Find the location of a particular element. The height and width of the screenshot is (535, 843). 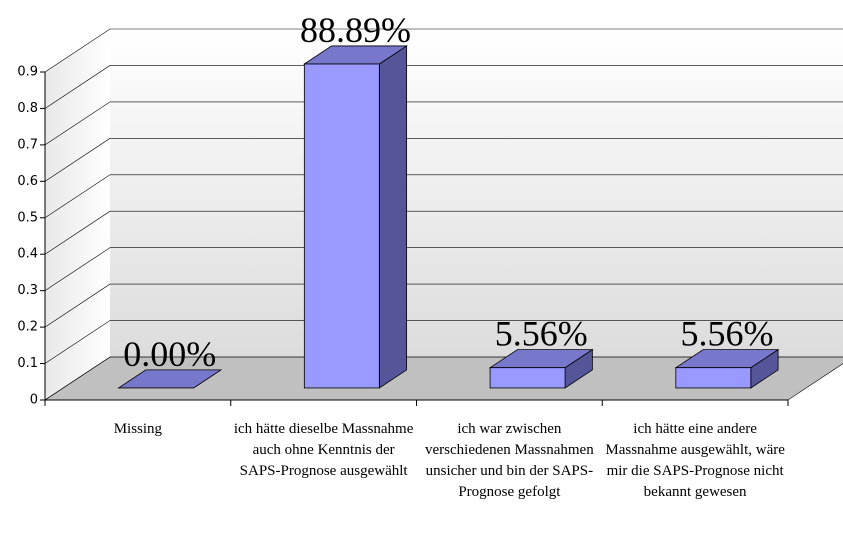

y-tick-label: 0 is located at coordinates (34, 400).